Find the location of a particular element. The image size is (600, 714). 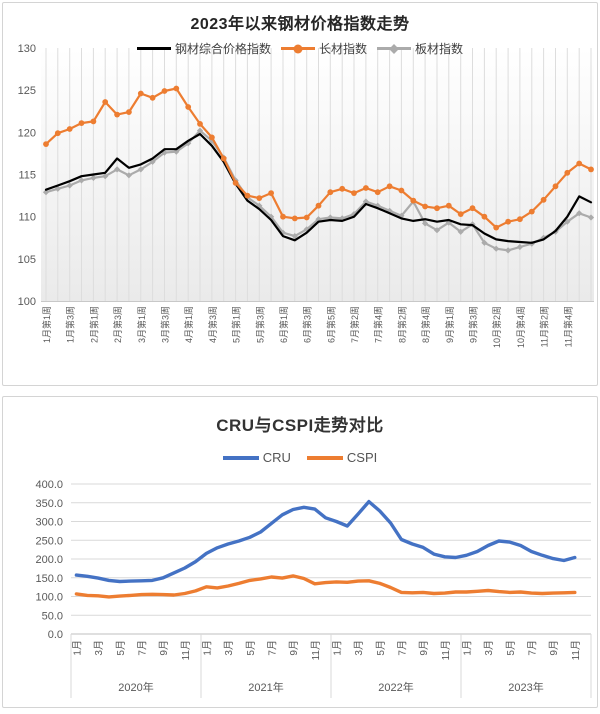

composite-line-sample-icon is located at coordinates (153, 48).